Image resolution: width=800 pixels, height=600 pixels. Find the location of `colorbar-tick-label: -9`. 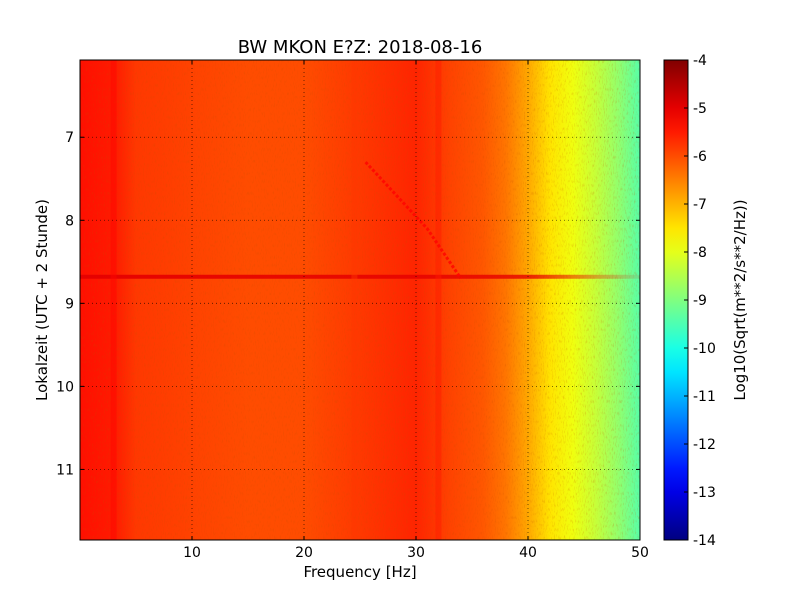

colorbar-tick-label: -9 is located at coordinates (700, 301).